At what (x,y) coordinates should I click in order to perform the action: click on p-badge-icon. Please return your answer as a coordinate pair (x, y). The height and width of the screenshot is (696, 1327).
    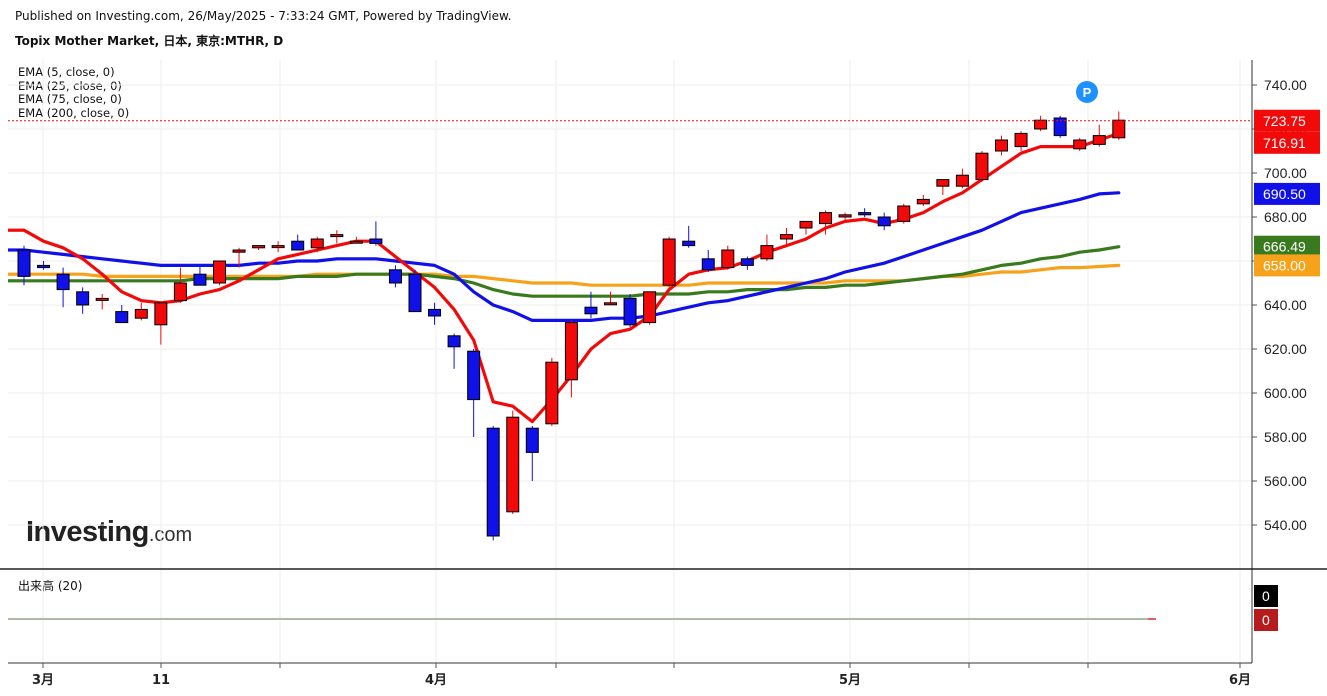
    Looking at the image, I should click on (1087, 92).